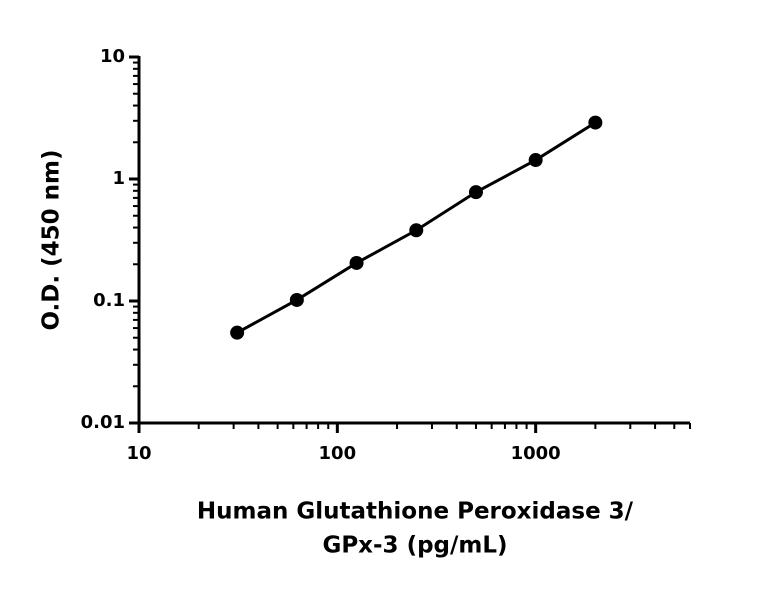 The width and height of the screenshot is (768, 590). I want to click on x-tick-label: 10, so click(138, 453).